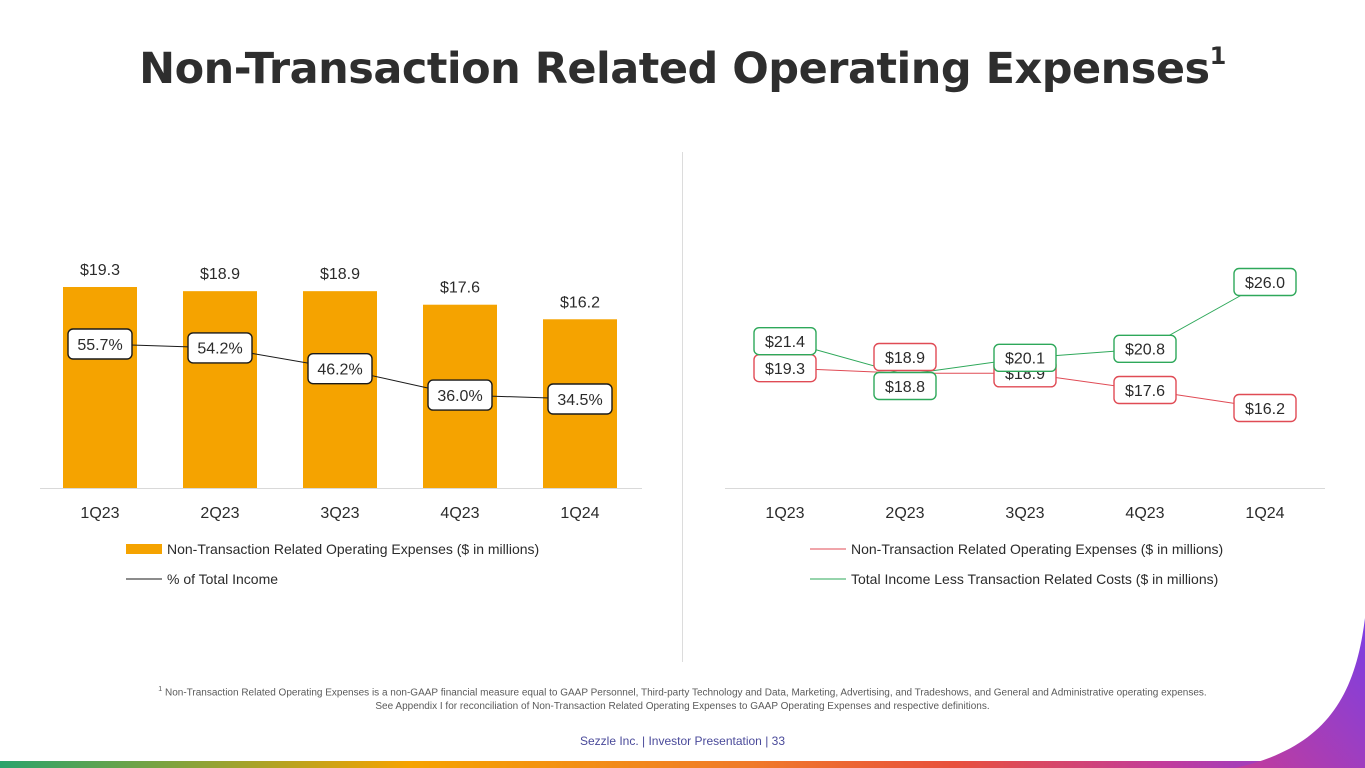 The height and width of the screenshot is (768, 1365). What do you see at coordinates (220, 389) in the screenshot?
I see `bar-2Q23` at bounding box center [220, 389].